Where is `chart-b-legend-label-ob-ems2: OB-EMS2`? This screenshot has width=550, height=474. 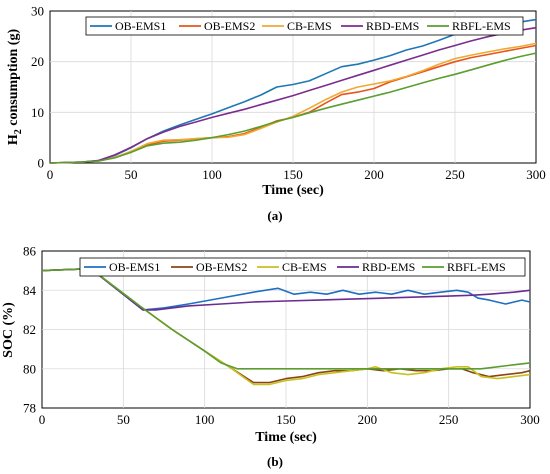 chart-b-legend-label-ob-ems2: OB-EMS2 is located at coordinates (221, 267).